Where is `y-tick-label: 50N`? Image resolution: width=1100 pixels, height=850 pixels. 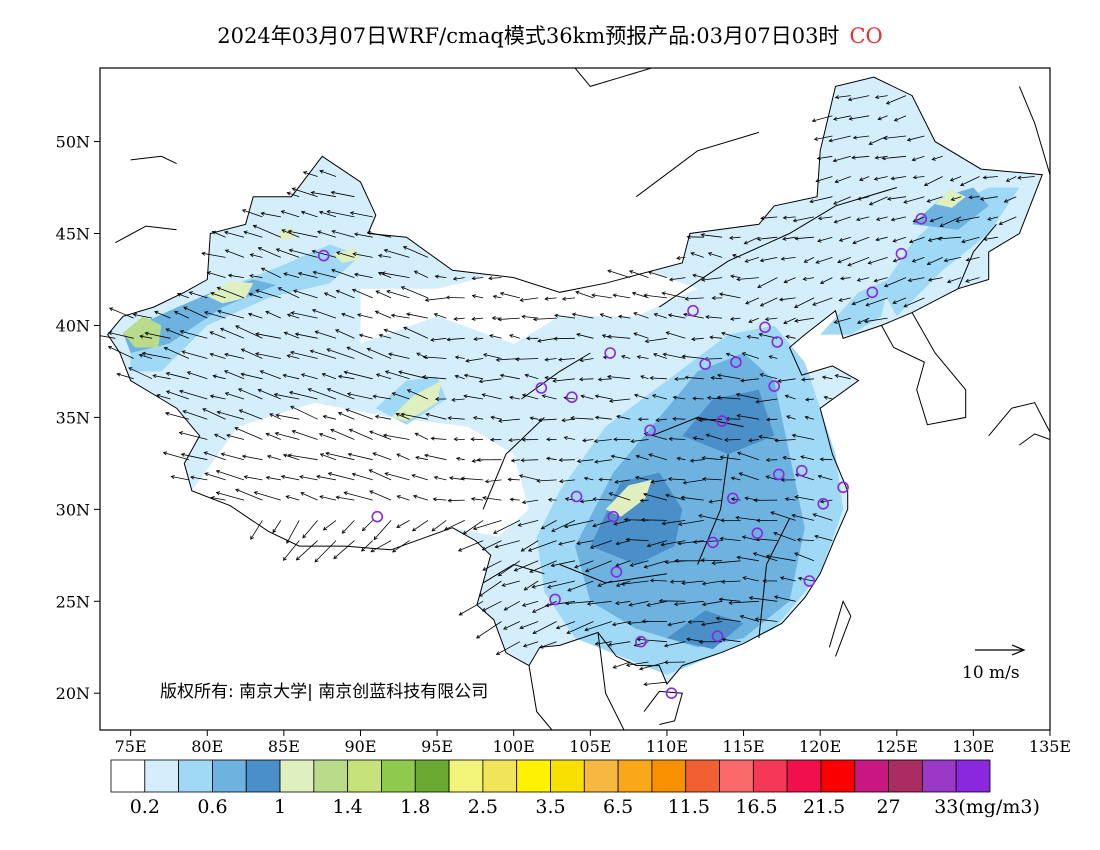 y-tick-label: 50N is located at coordinates (73, 142).